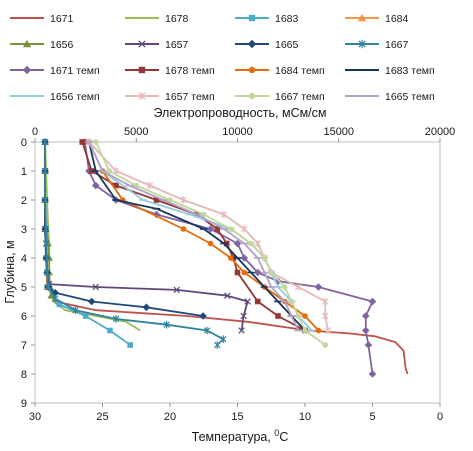  Describe the element at coordinates (62, 45) in the screenshot. I see `legend-label: 1656` at that location.